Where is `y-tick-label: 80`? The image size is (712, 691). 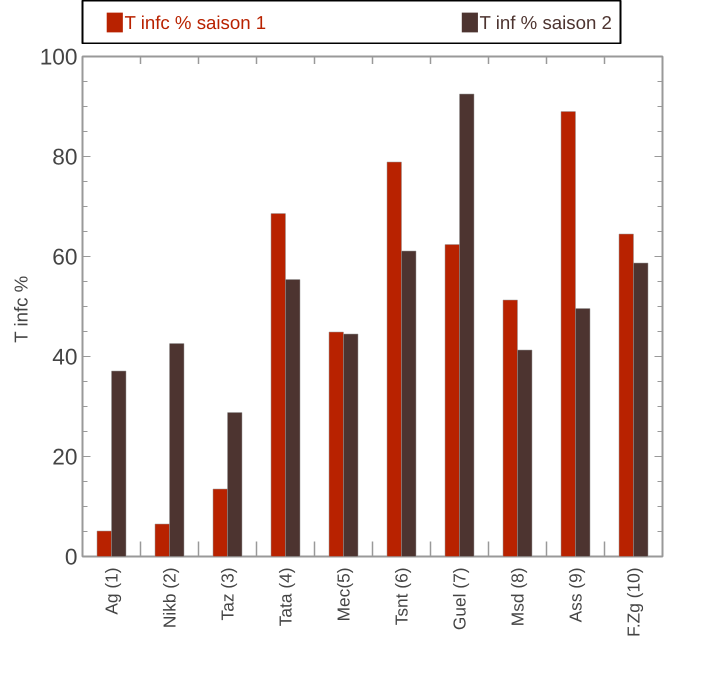 y-tick-label: 80 is located at coordinates (65, 157).